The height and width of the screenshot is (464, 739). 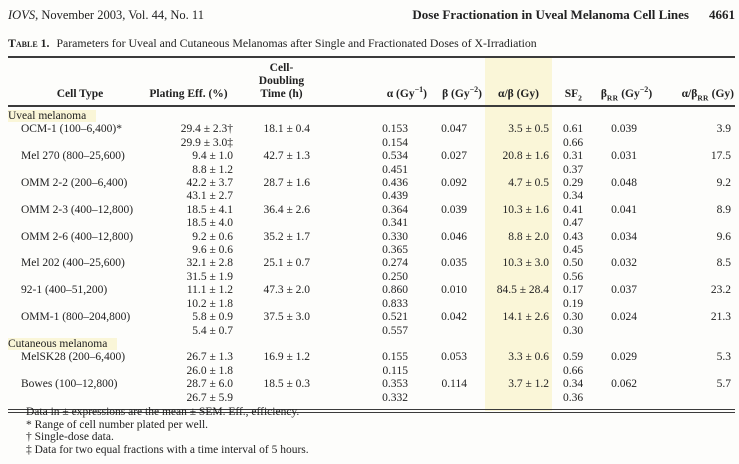 What do you see at coordinates (281, 94) in the screenshot?
I see `col-label: Time (h)` at bounding box center [281, 94].